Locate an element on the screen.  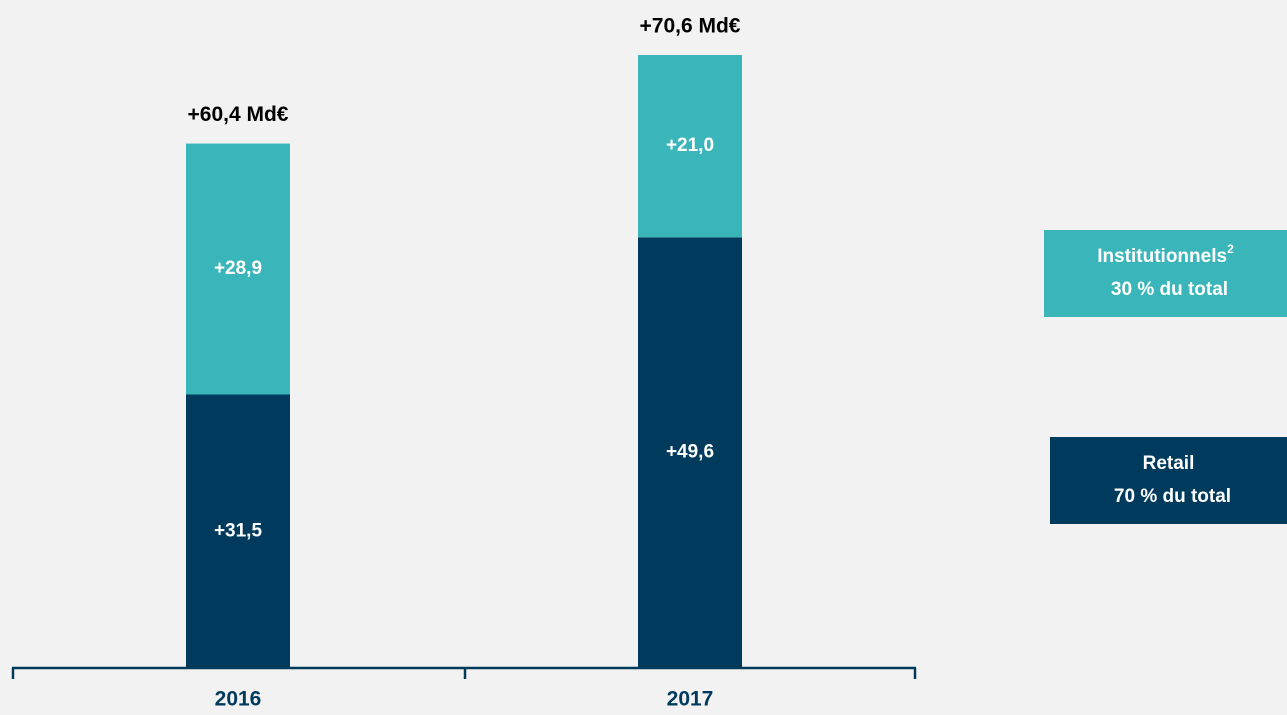
legend-name: Retail is located at coordinates (1169, 463).